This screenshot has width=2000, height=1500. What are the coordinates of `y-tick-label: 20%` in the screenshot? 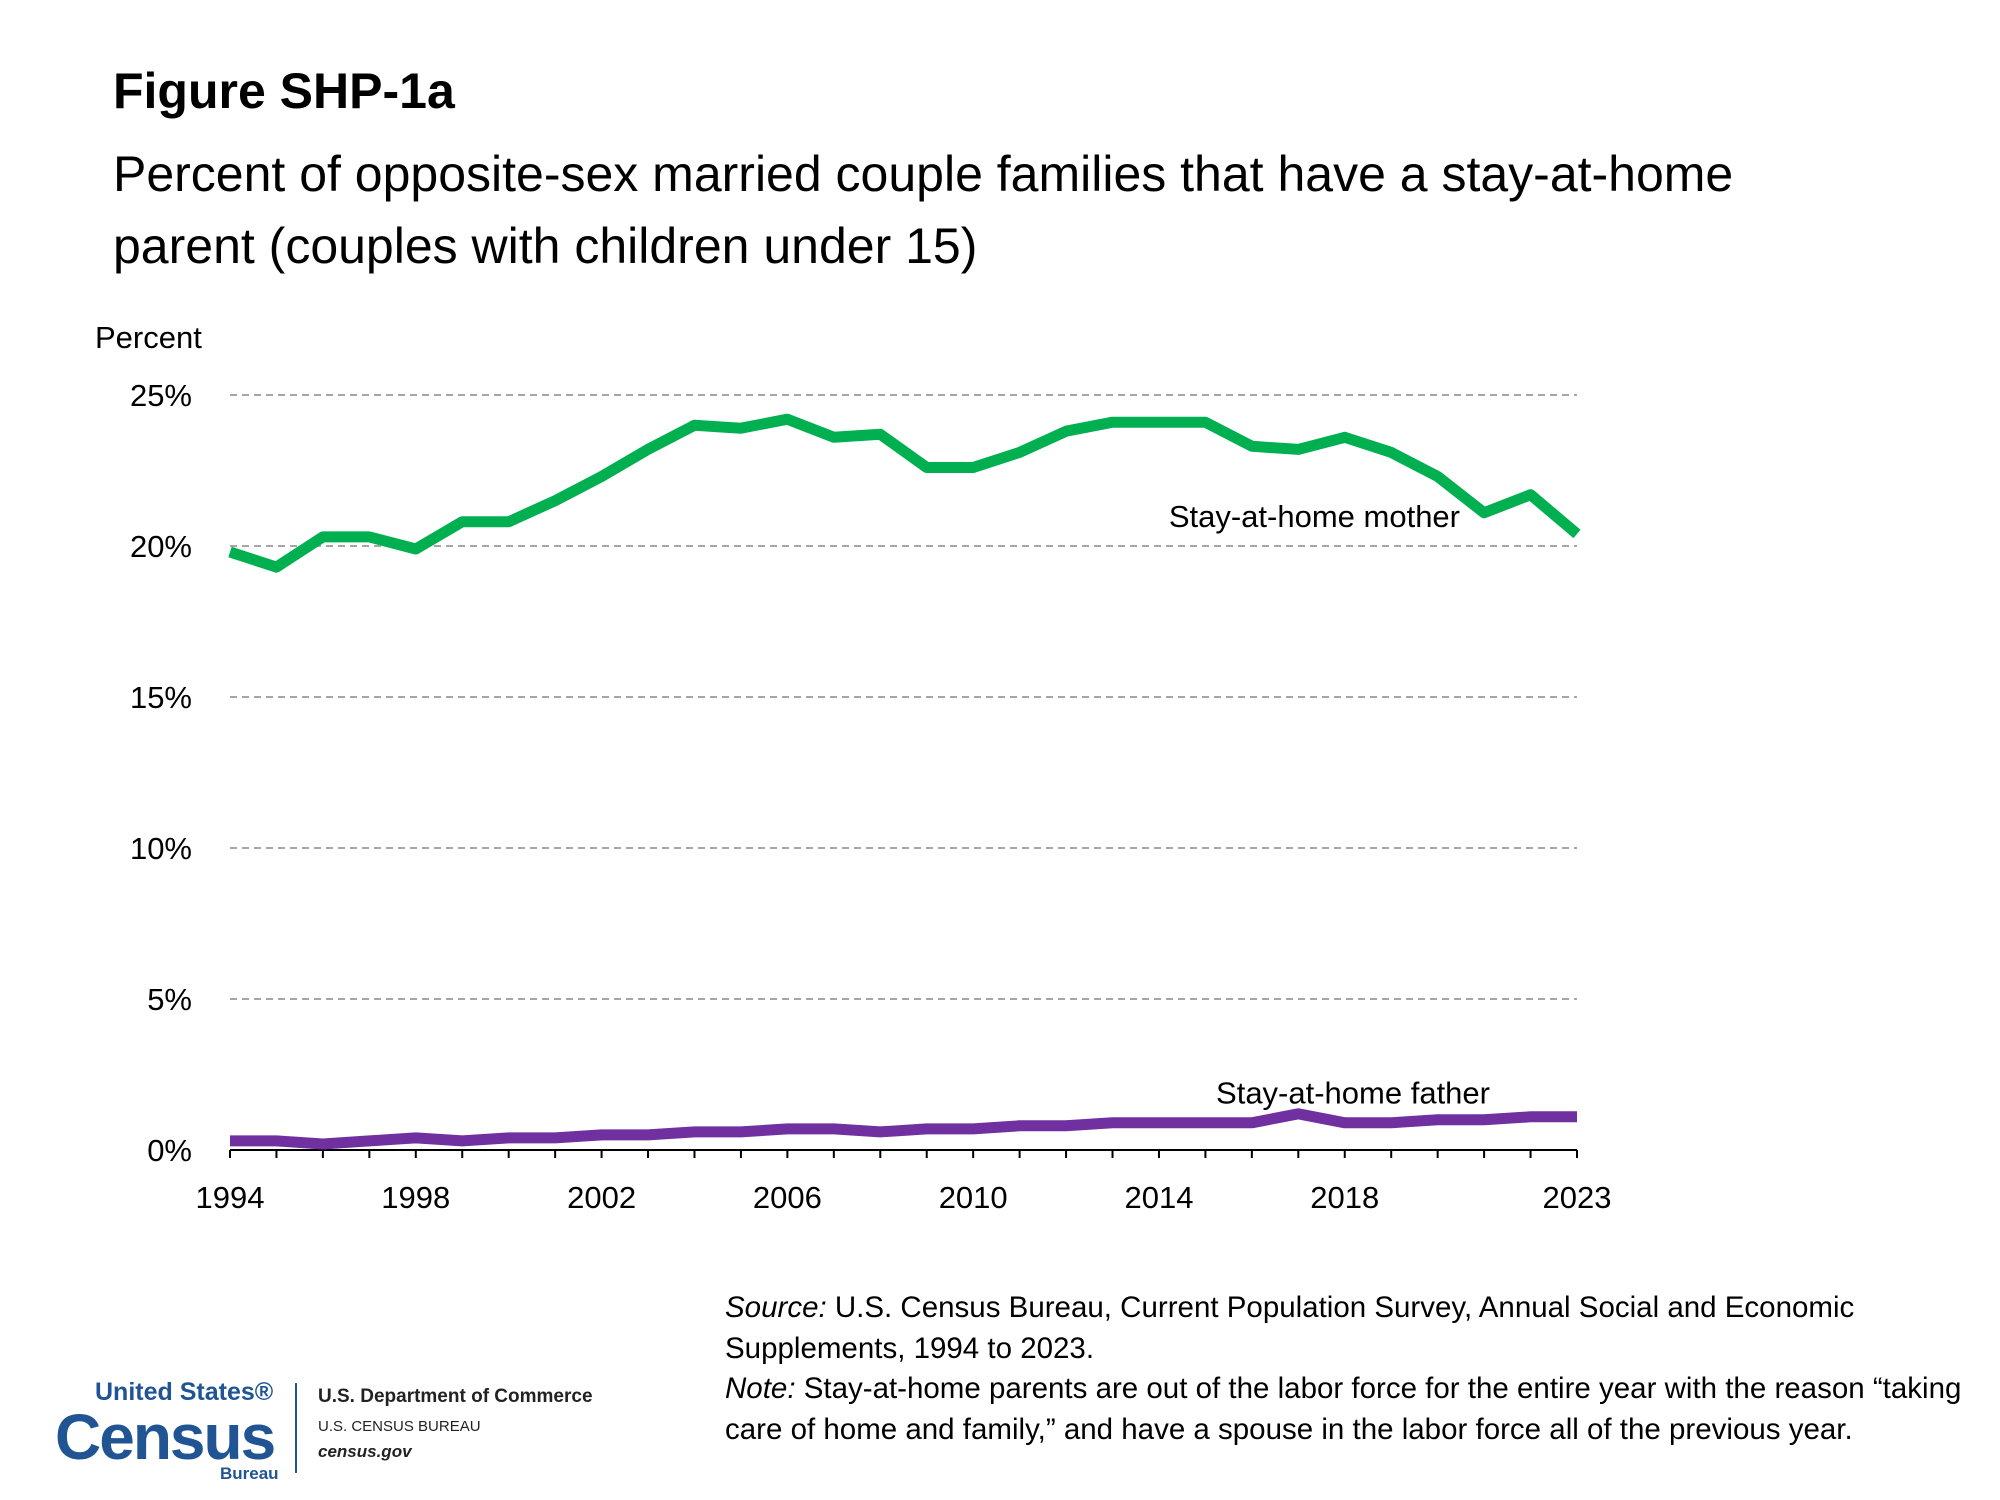 It's located at (161, 546).